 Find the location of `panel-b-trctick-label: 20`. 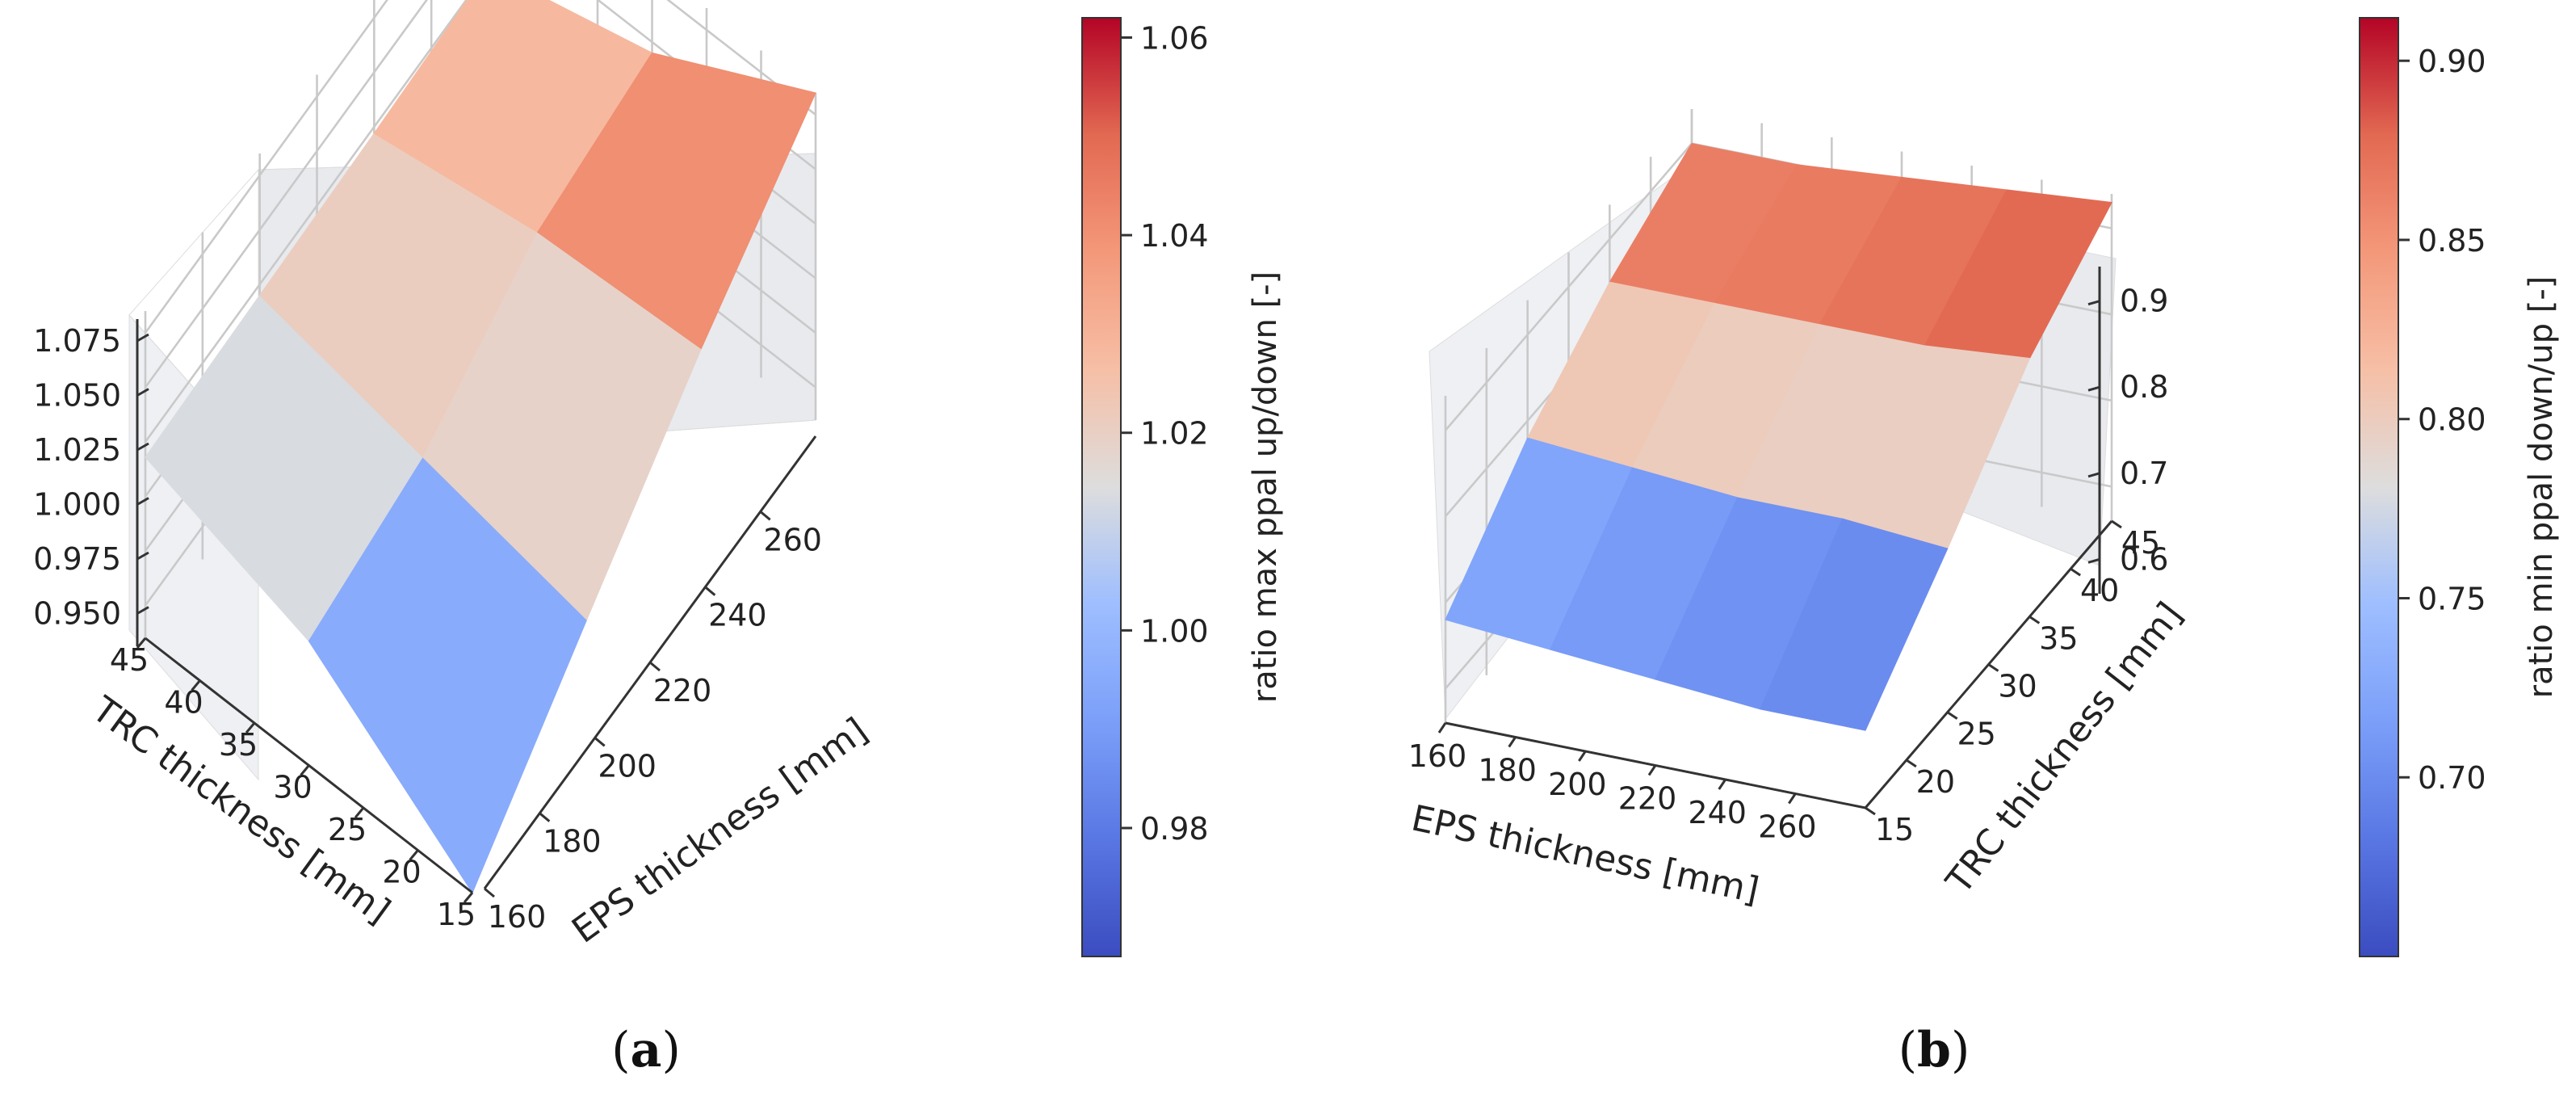

panel-b-trctick-label: 20 is located at coordinates (1935, 782).